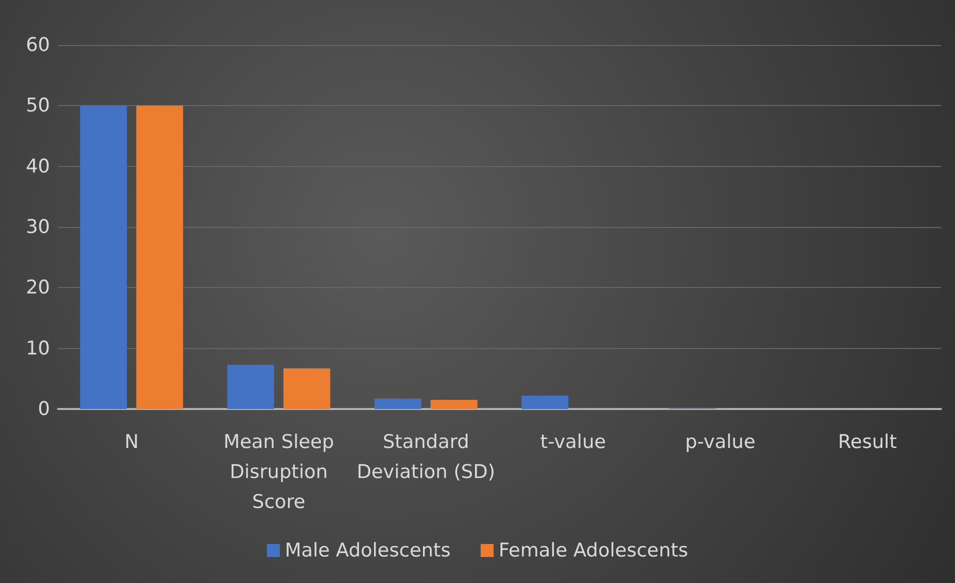 The height and width of the screenshot is (583, 955). What do you see at coordinates (573, 442) in the screenshot?
I see `x-tick-label: t-value` at bounding box center [573, 442].